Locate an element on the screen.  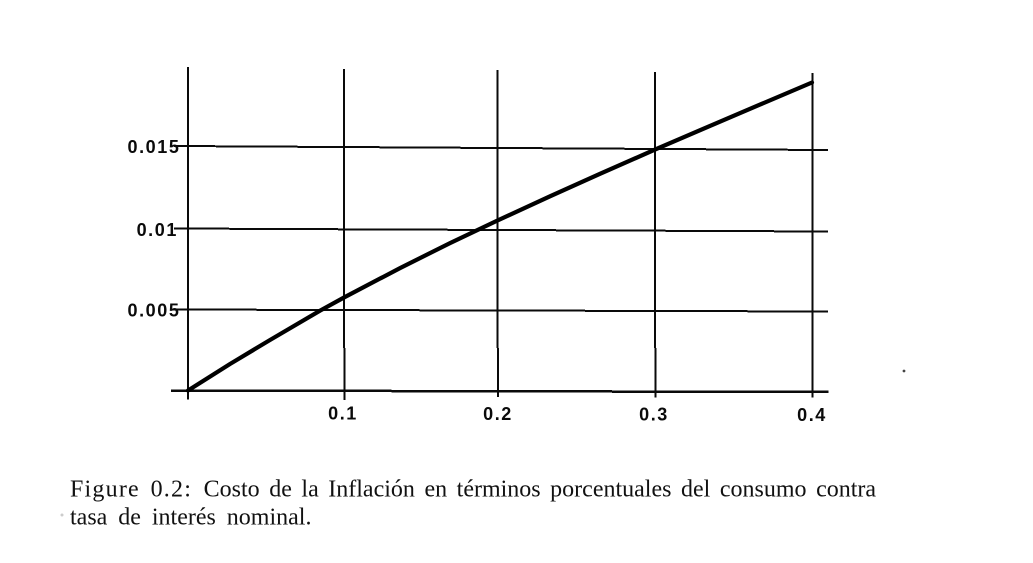
svg-text: 0.2 is located at coordinates (498, 414).